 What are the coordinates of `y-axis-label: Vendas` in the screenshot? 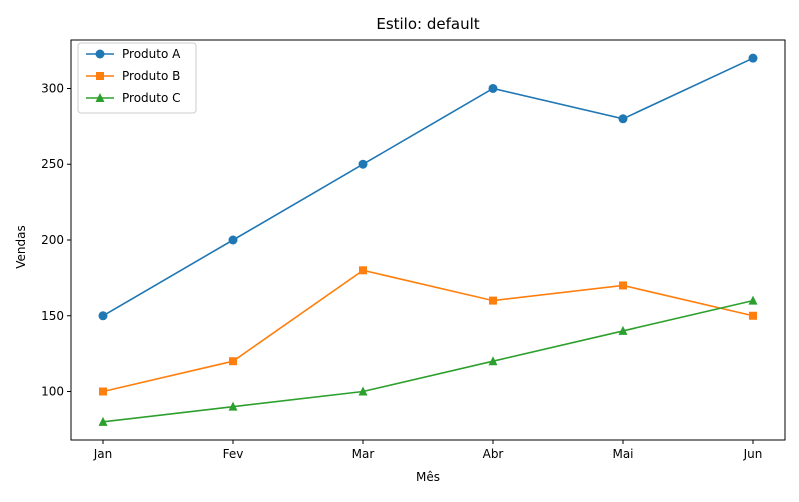 It's located at (21, 247).